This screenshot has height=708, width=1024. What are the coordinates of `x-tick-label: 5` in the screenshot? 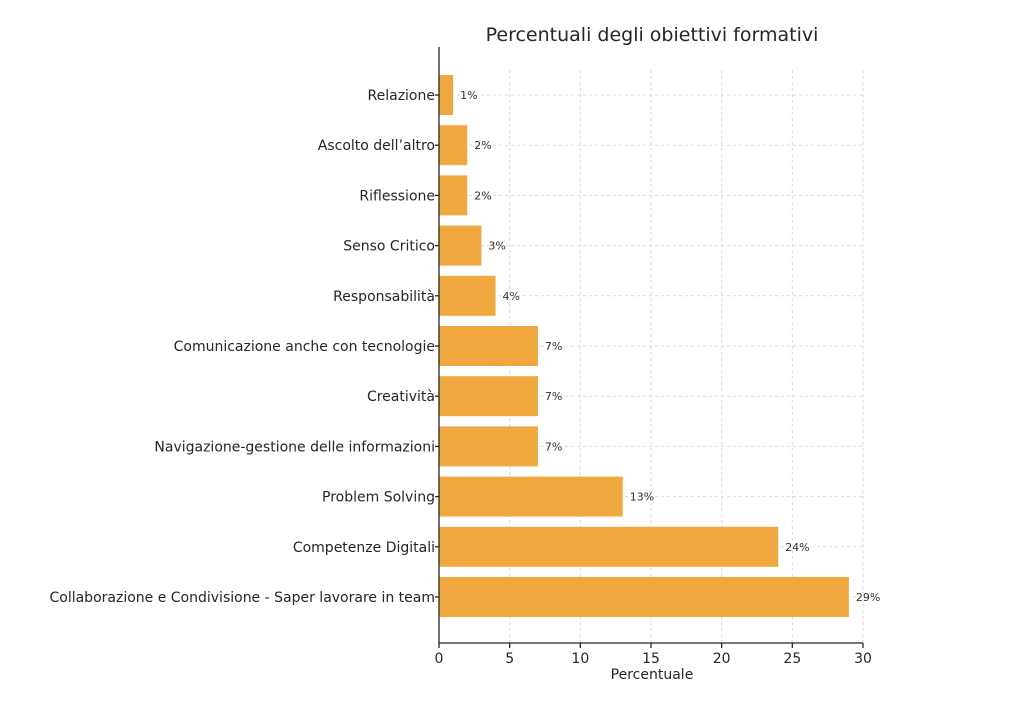 It's located at (509, 659).